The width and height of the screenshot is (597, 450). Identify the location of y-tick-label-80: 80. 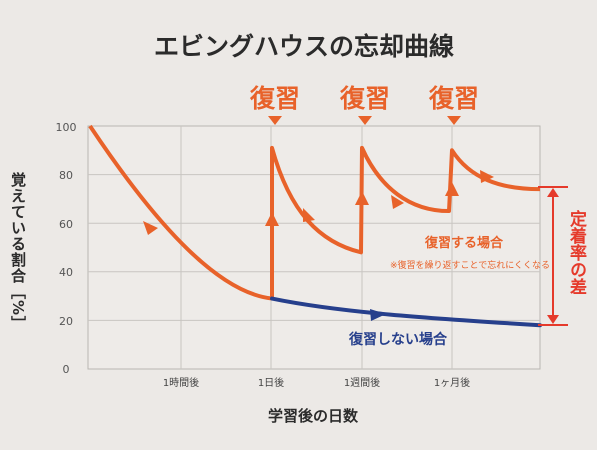
(66, 175).